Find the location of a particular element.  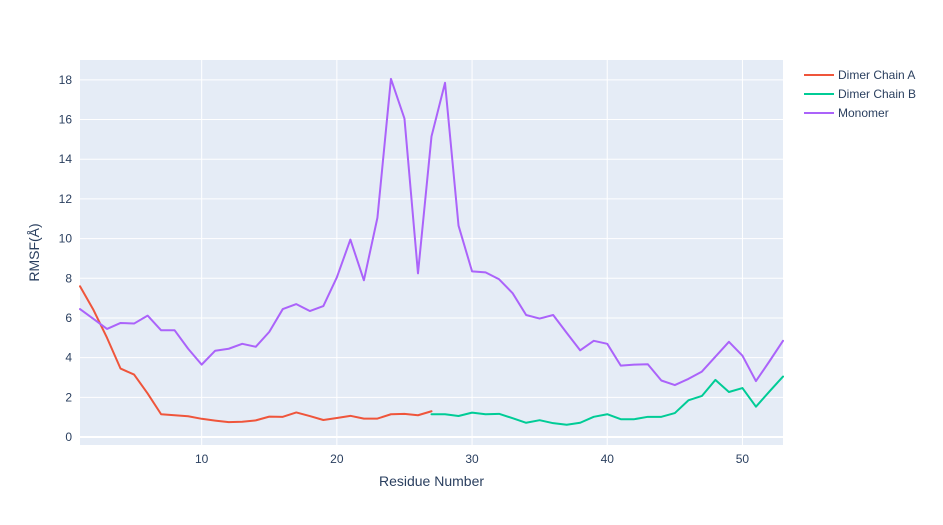

series-line-dimer-chain-b is located at coordinates (607, 400).